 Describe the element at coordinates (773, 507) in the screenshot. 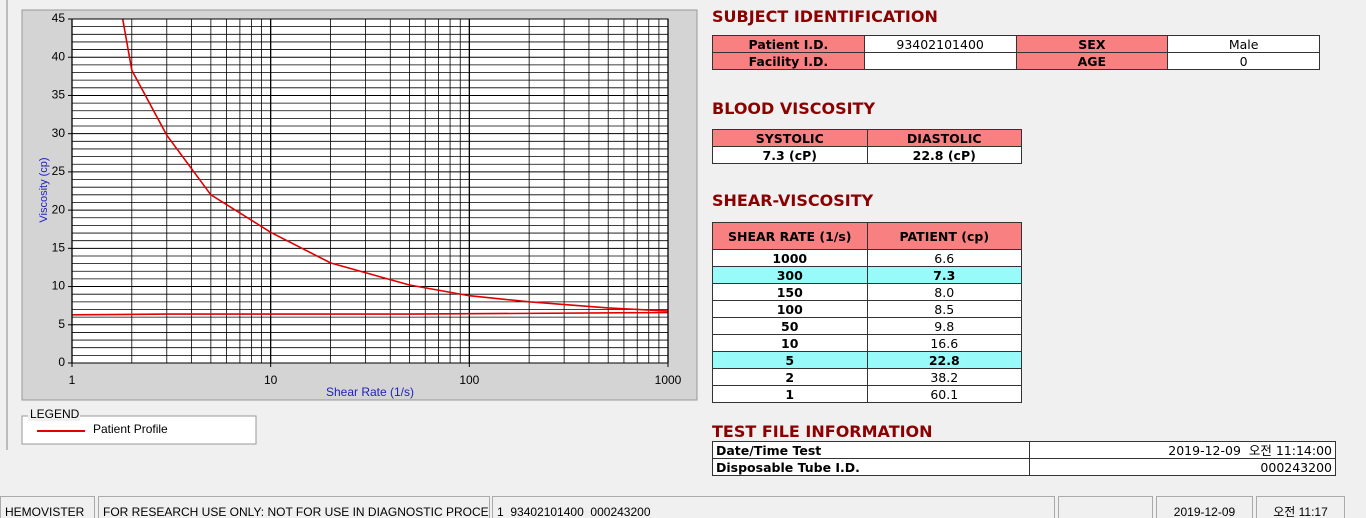

I see `status-cell: 1 93402101400 000243200` at that location.